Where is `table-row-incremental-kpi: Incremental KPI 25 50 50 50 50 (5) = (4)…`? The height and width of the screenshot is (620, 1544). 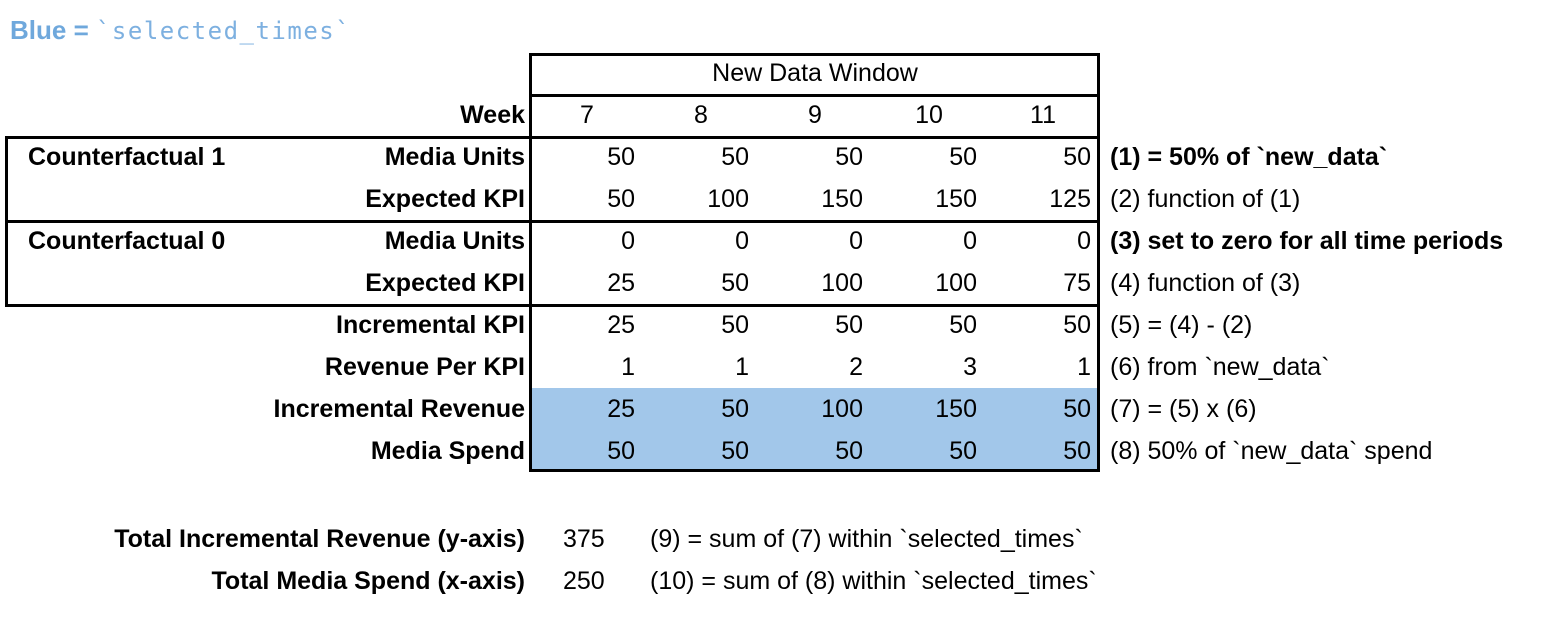
table-row-incremental-kpi: Incremental KPI 25 50 50 50 50 (5) = (4)… is located at coordinates (772, 325).